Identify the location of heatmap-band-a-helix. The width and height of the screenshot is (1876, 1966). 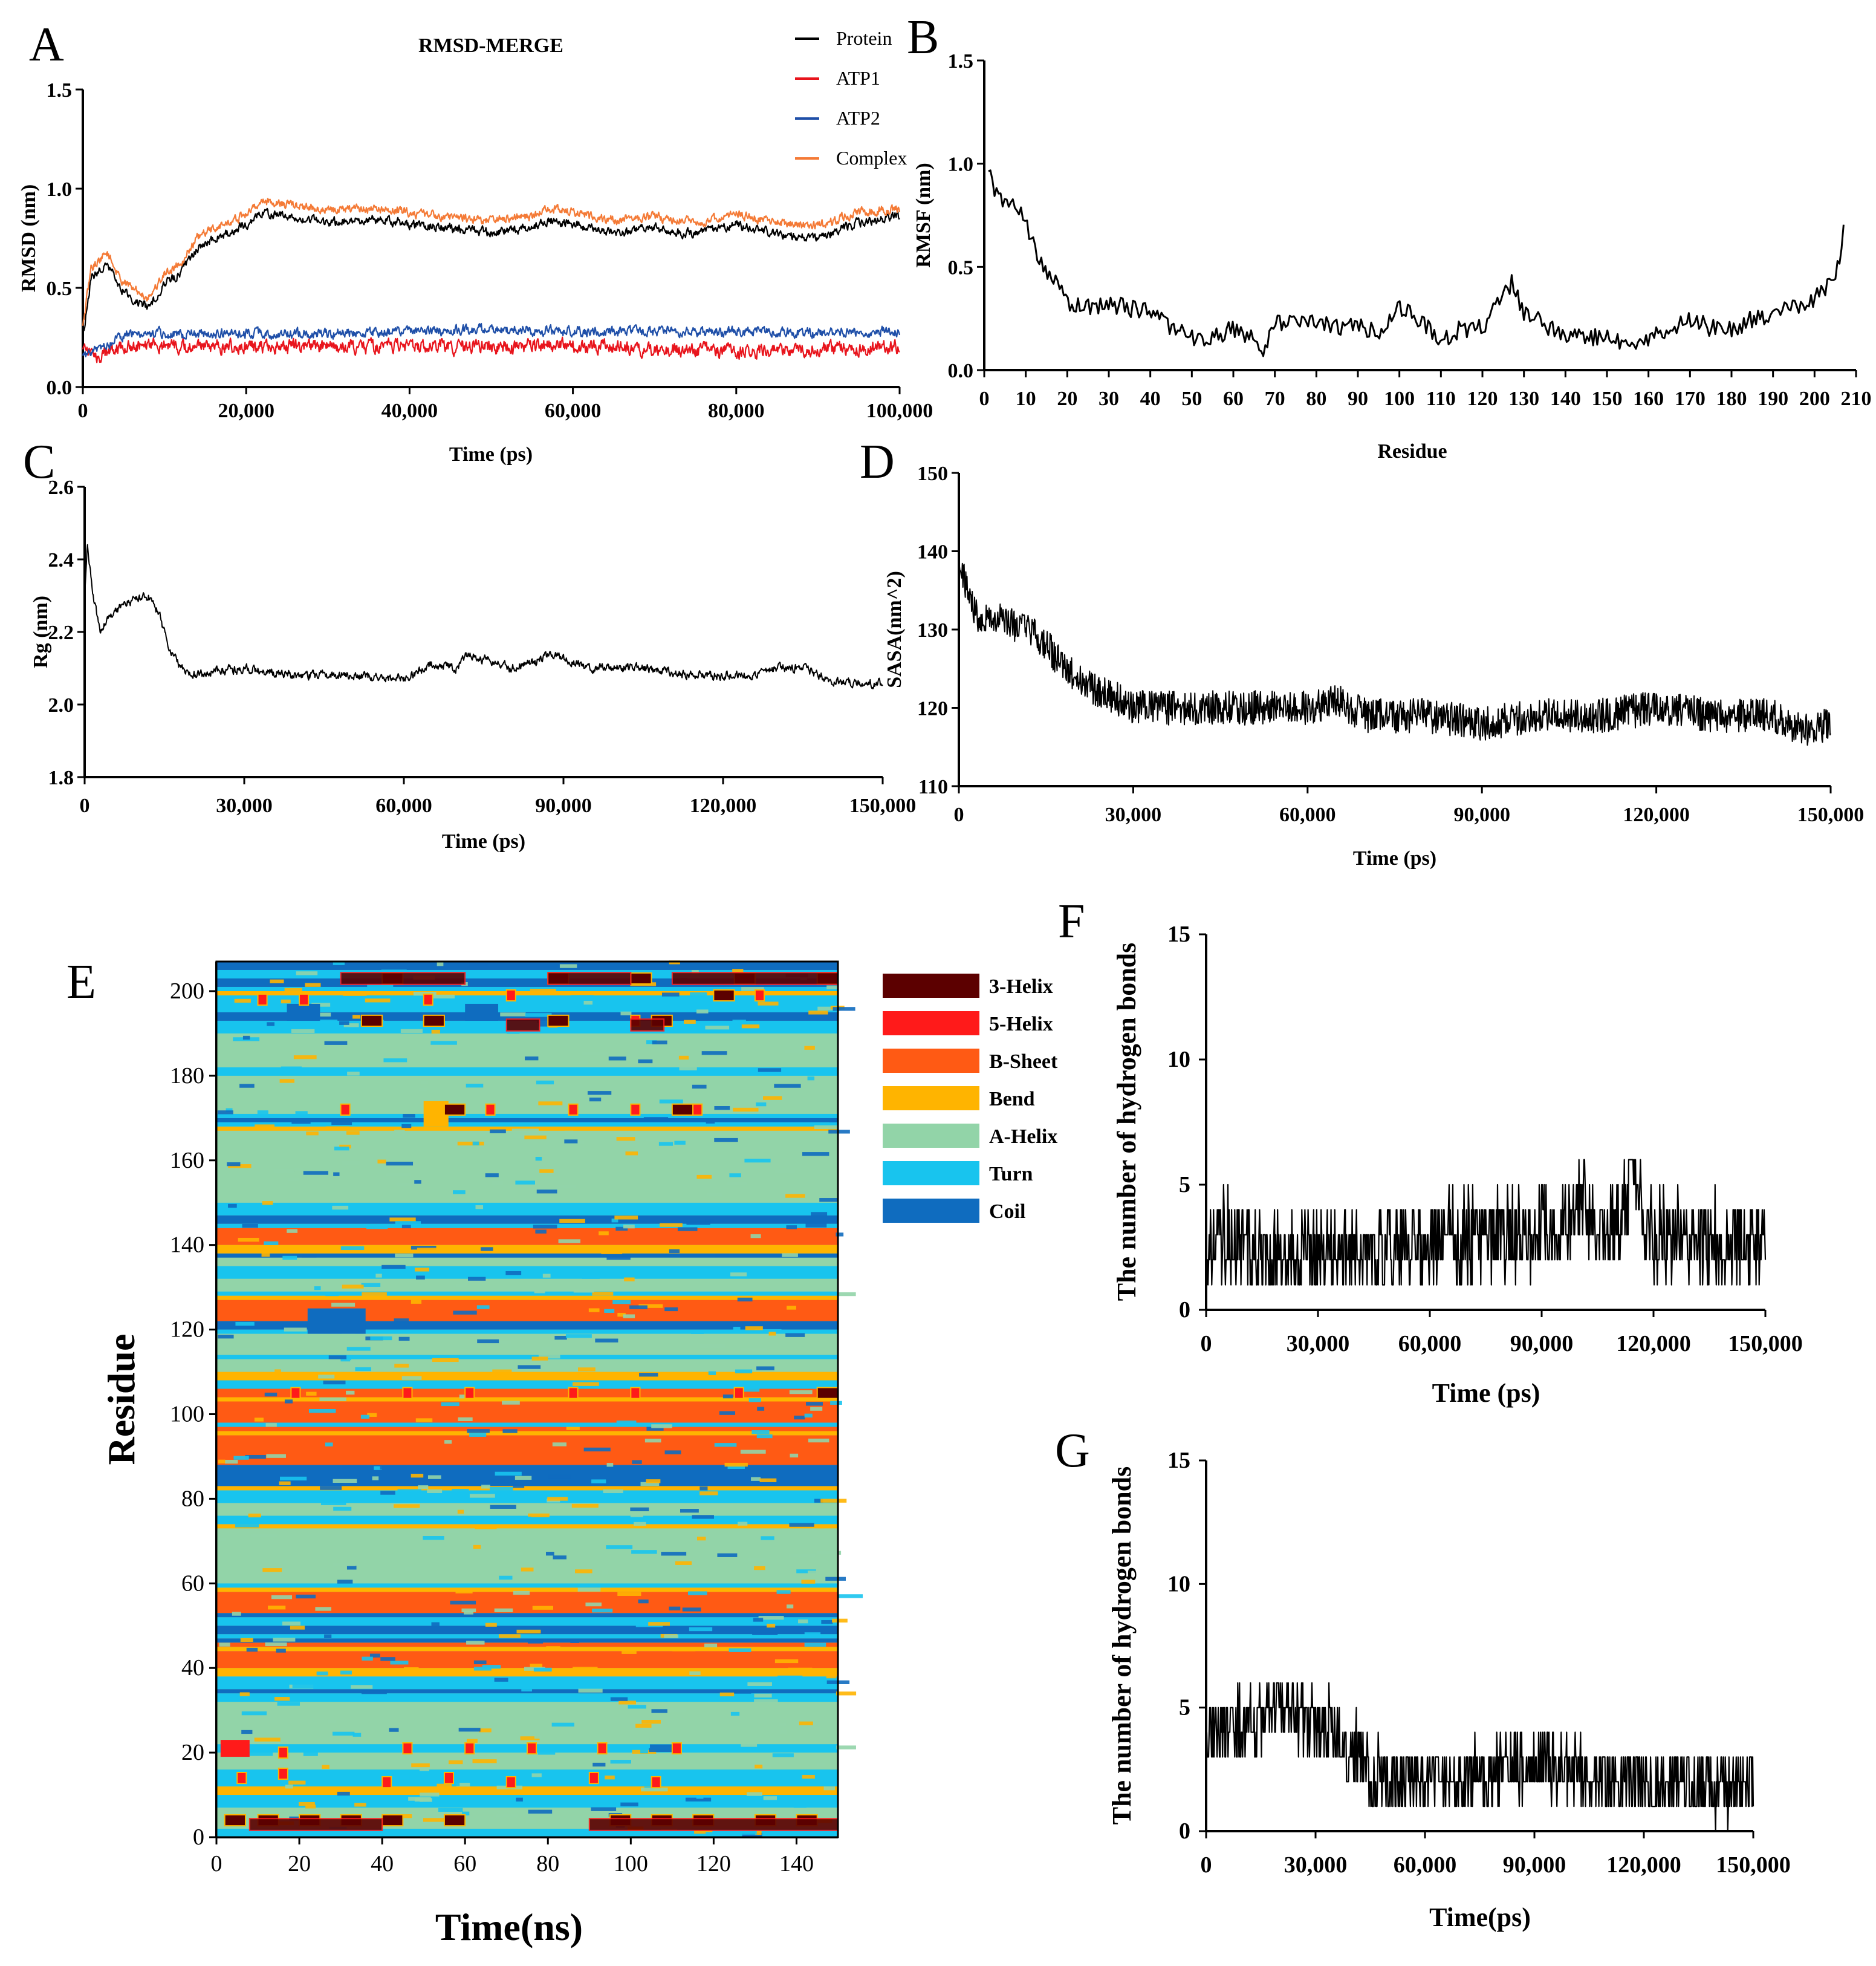
(527, 1094).